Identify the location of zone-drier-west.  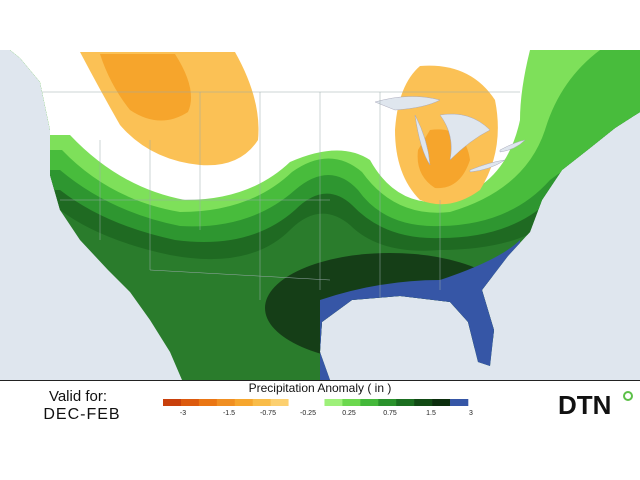
(146, 87).